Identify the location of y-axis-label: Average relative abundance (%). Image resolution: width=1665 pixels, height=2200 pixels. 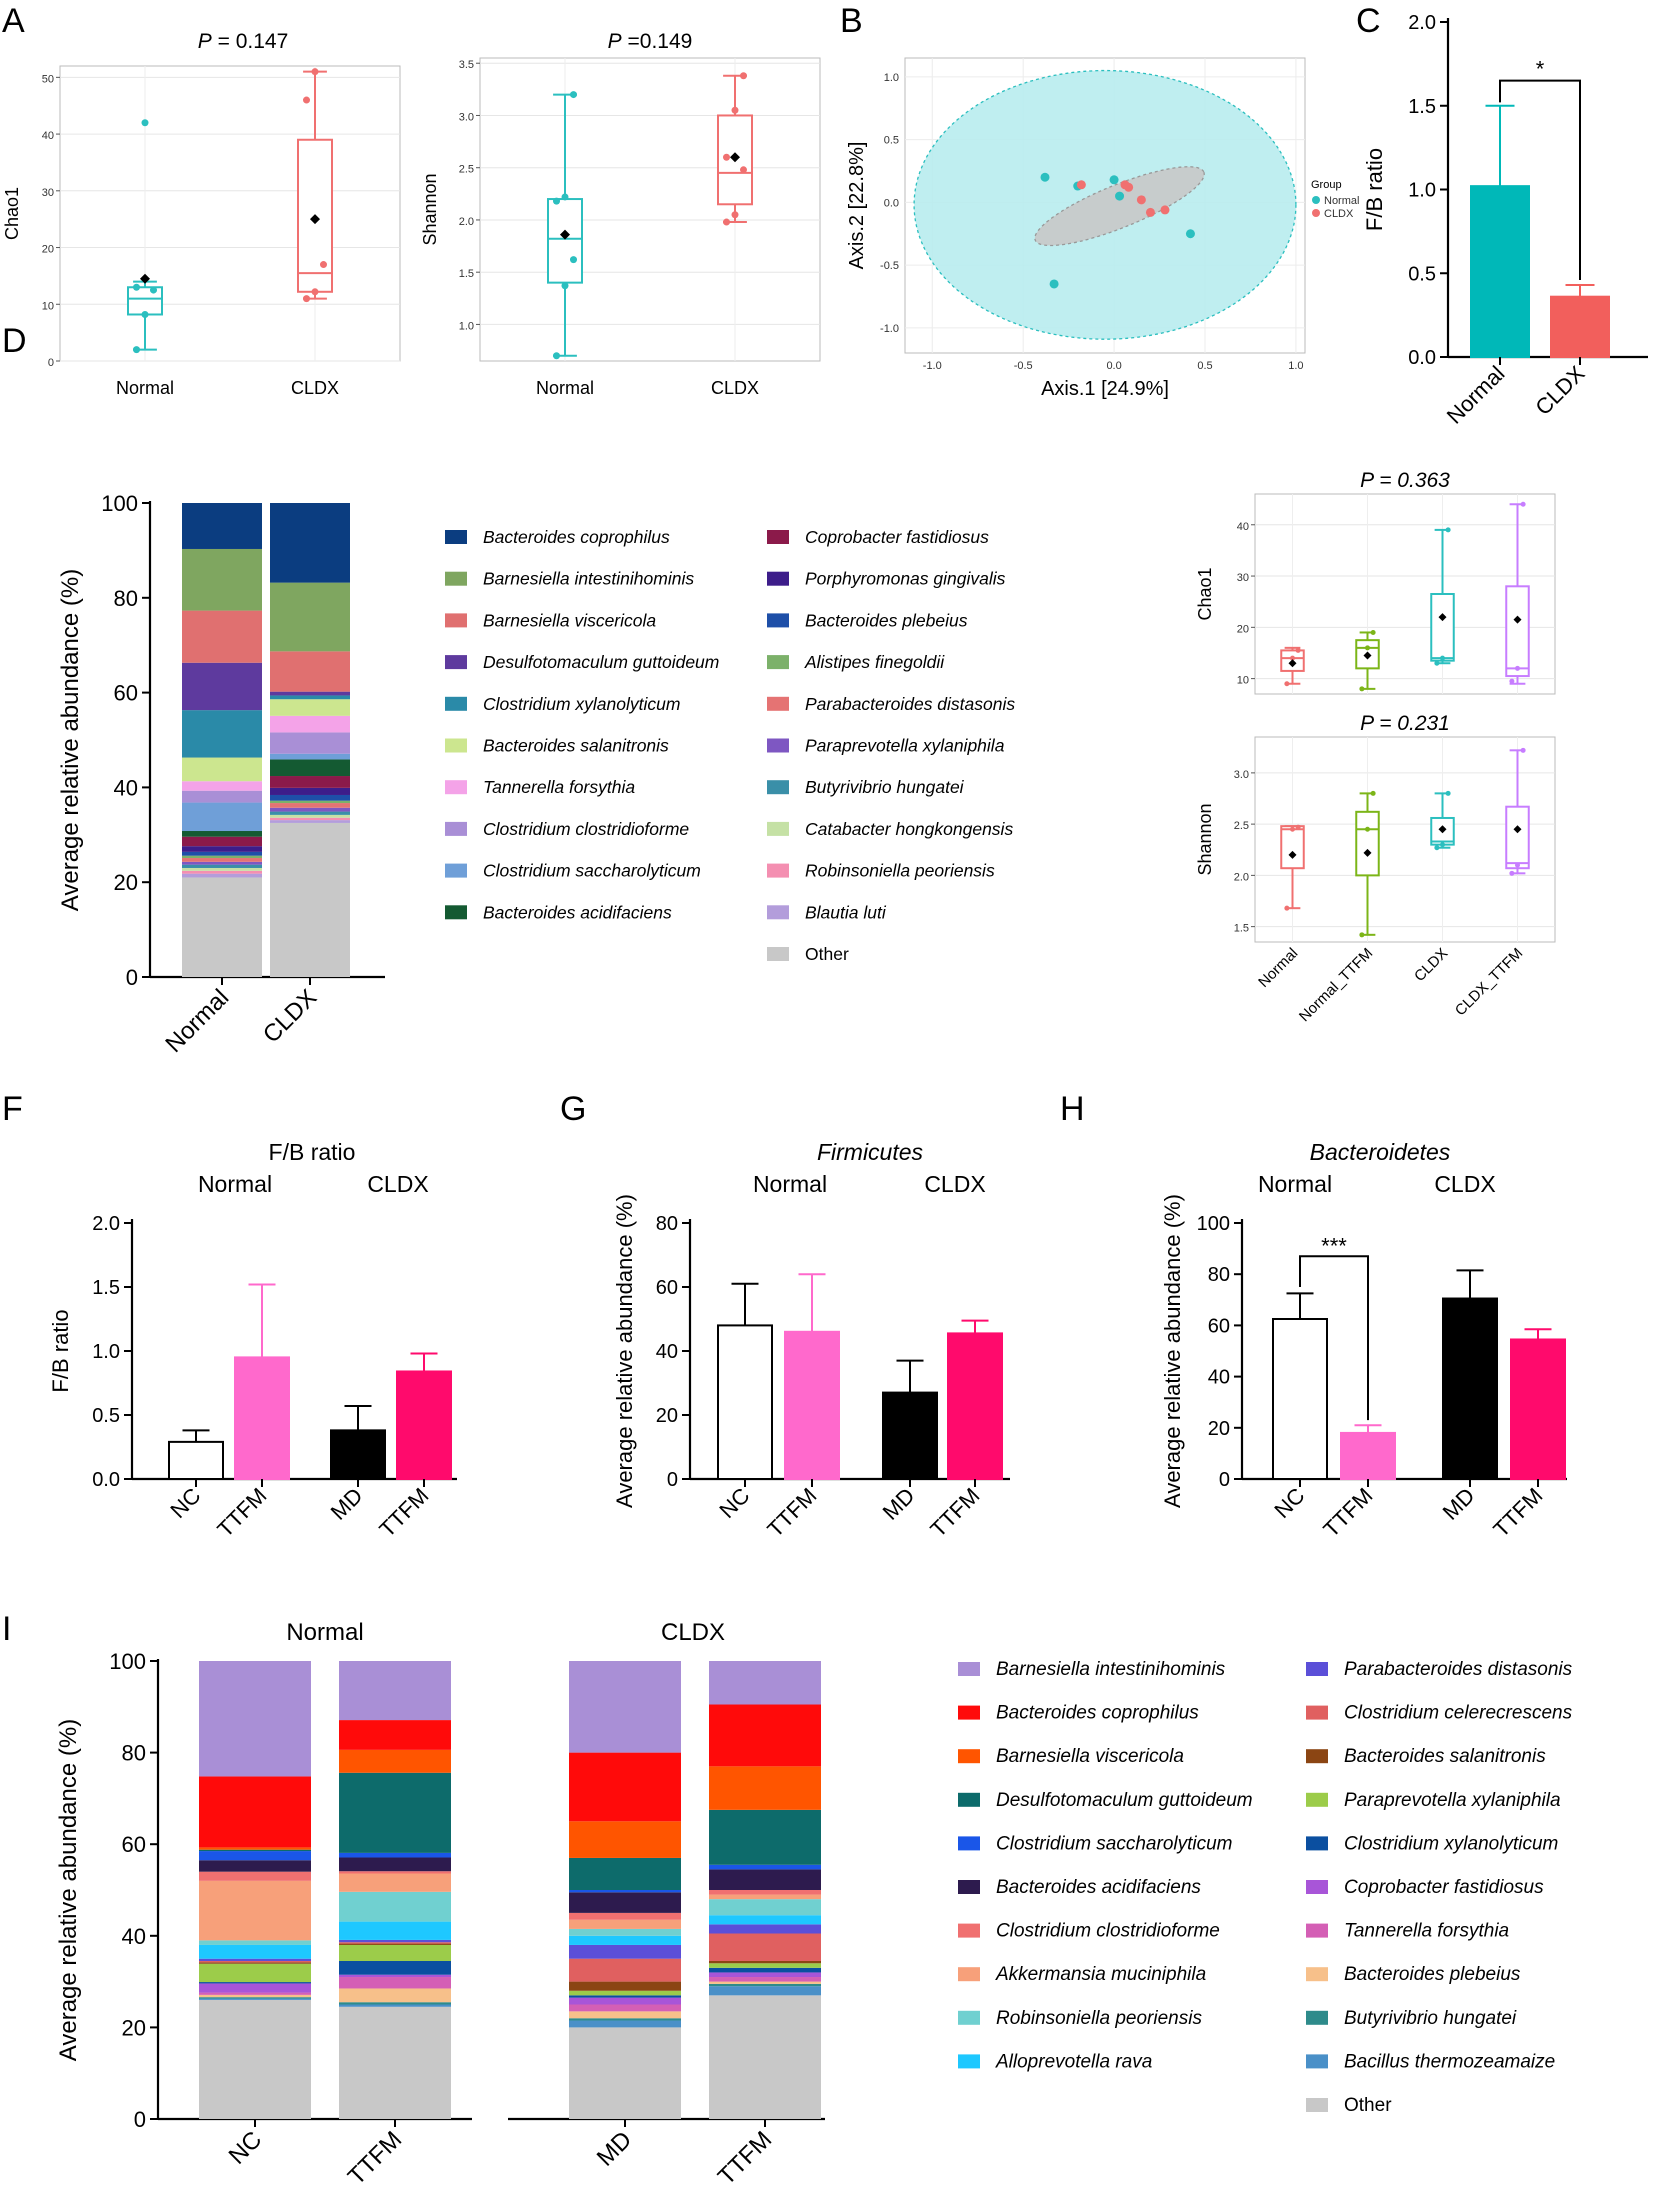
(1172, 1351).